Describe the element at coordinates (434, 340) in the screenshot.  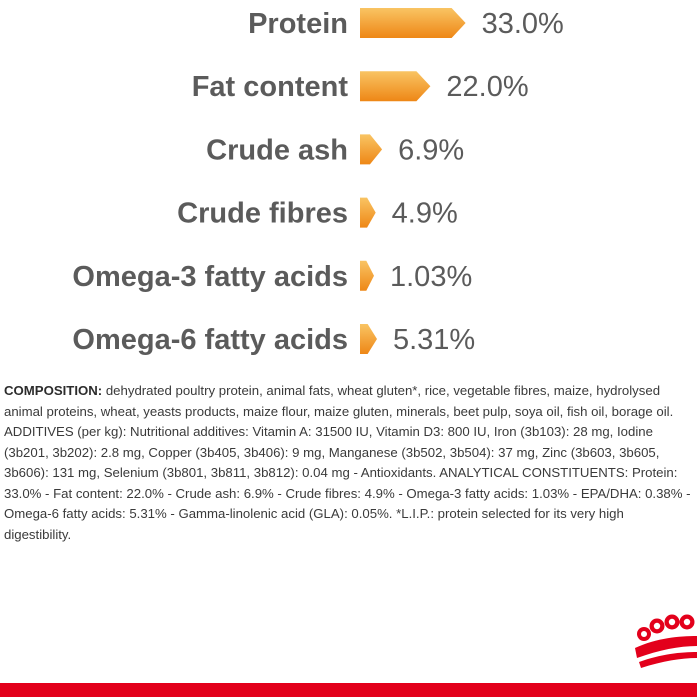
I see `value-label: 5.31%` at that location.